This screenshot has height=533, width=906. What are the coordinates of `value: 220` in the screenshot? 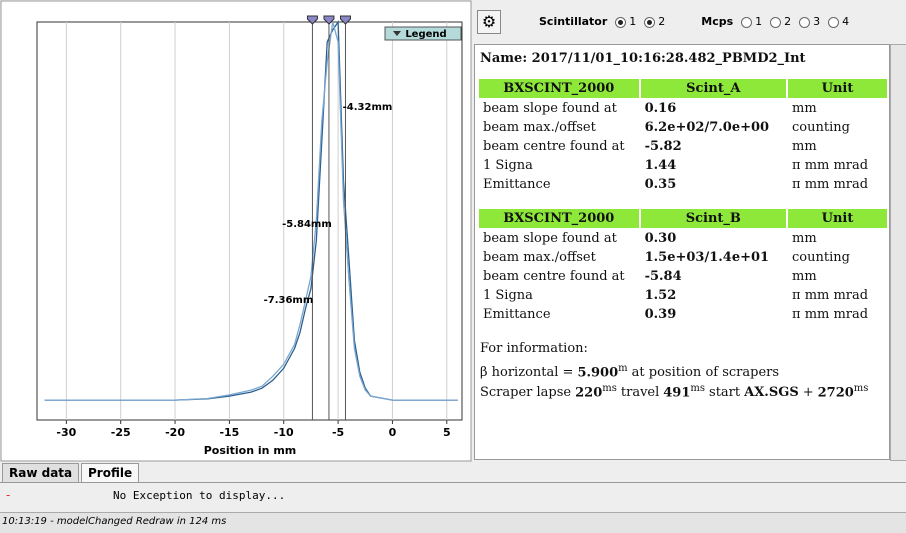 It's located at (589, 393).